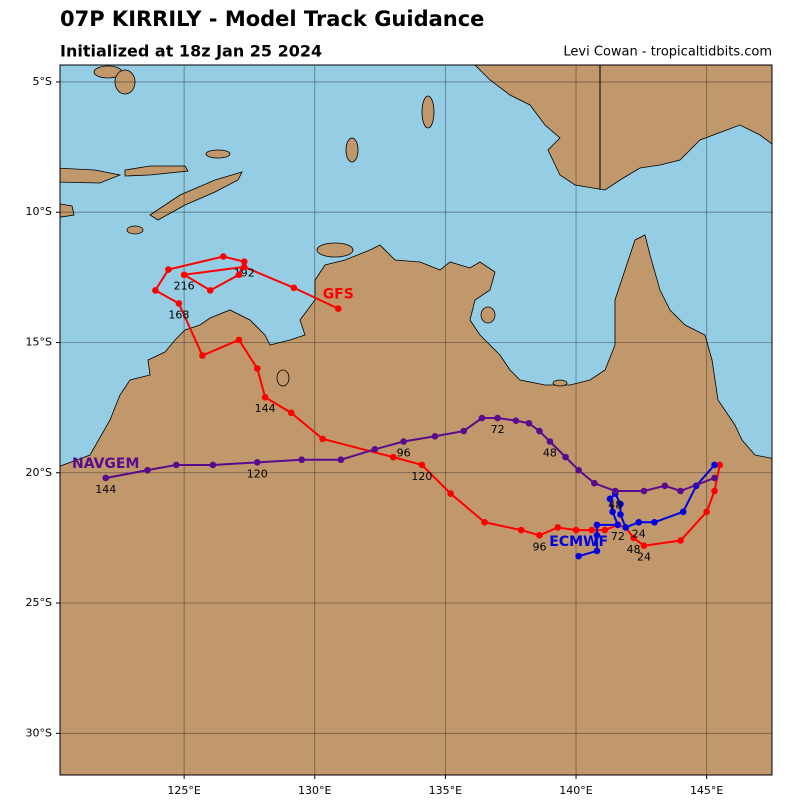  I want to click on track-line, so click(647, 511).